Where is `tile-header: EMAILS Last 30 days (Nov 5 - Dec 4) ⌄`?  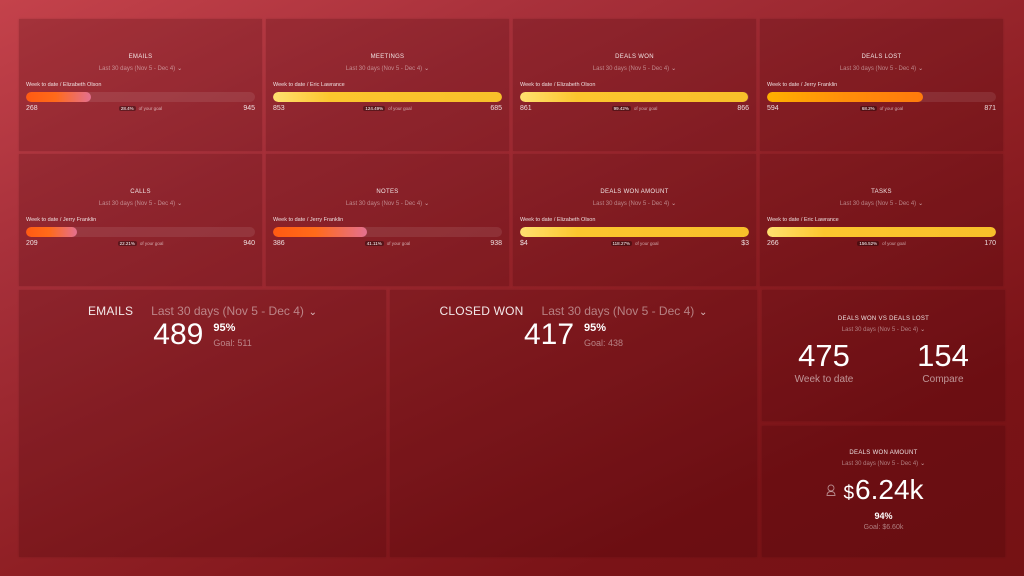 tile-header: EMAILS Last 30 days (Nov 5 - Dec 4) ⌄ is located at coordinates (202, 311).